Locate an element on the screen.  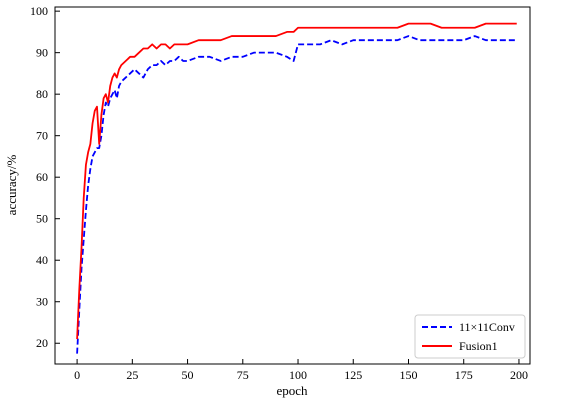
y-tick-label: 90 is located at coordinates (42, 53).